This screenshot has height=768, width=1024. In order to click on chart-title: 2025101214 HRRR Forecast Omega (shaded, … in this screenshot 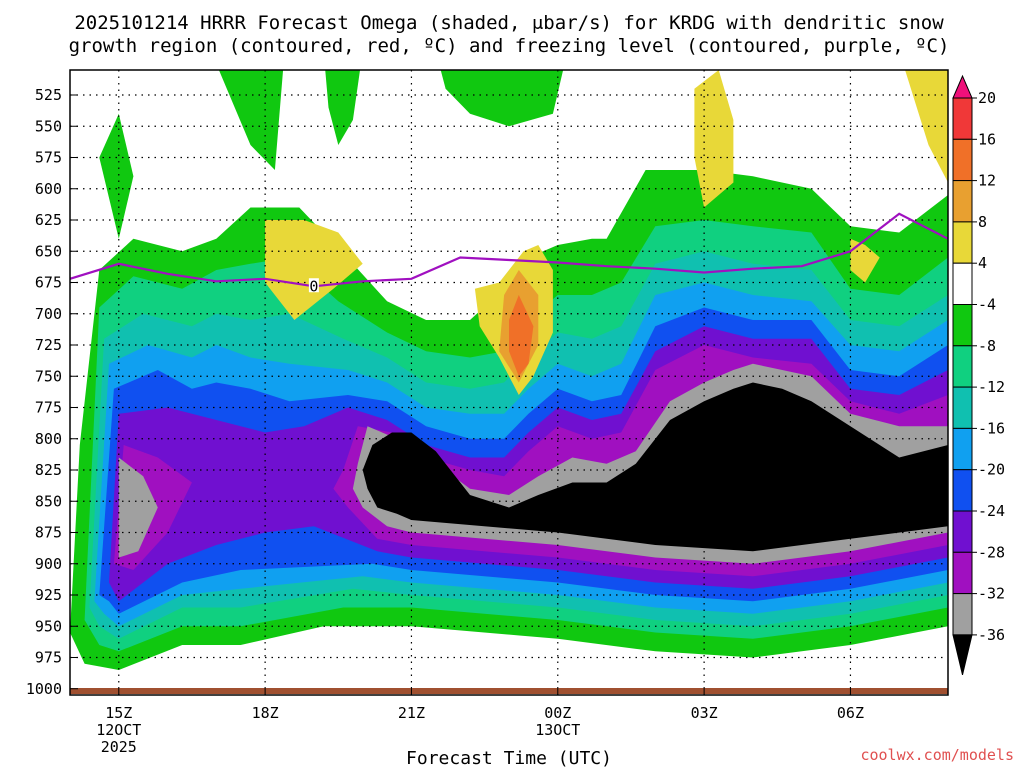, I will do `click(509, 34)`.